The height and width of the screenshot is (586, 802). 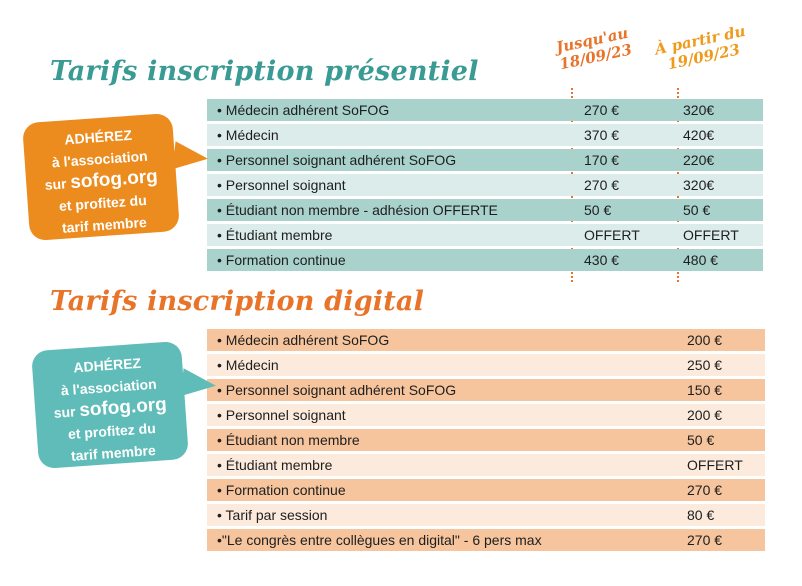 What do you see at coordinates (612, 235) in the screenshot?
I see `price-before: OFFERT` at bounding box center [612, 235].